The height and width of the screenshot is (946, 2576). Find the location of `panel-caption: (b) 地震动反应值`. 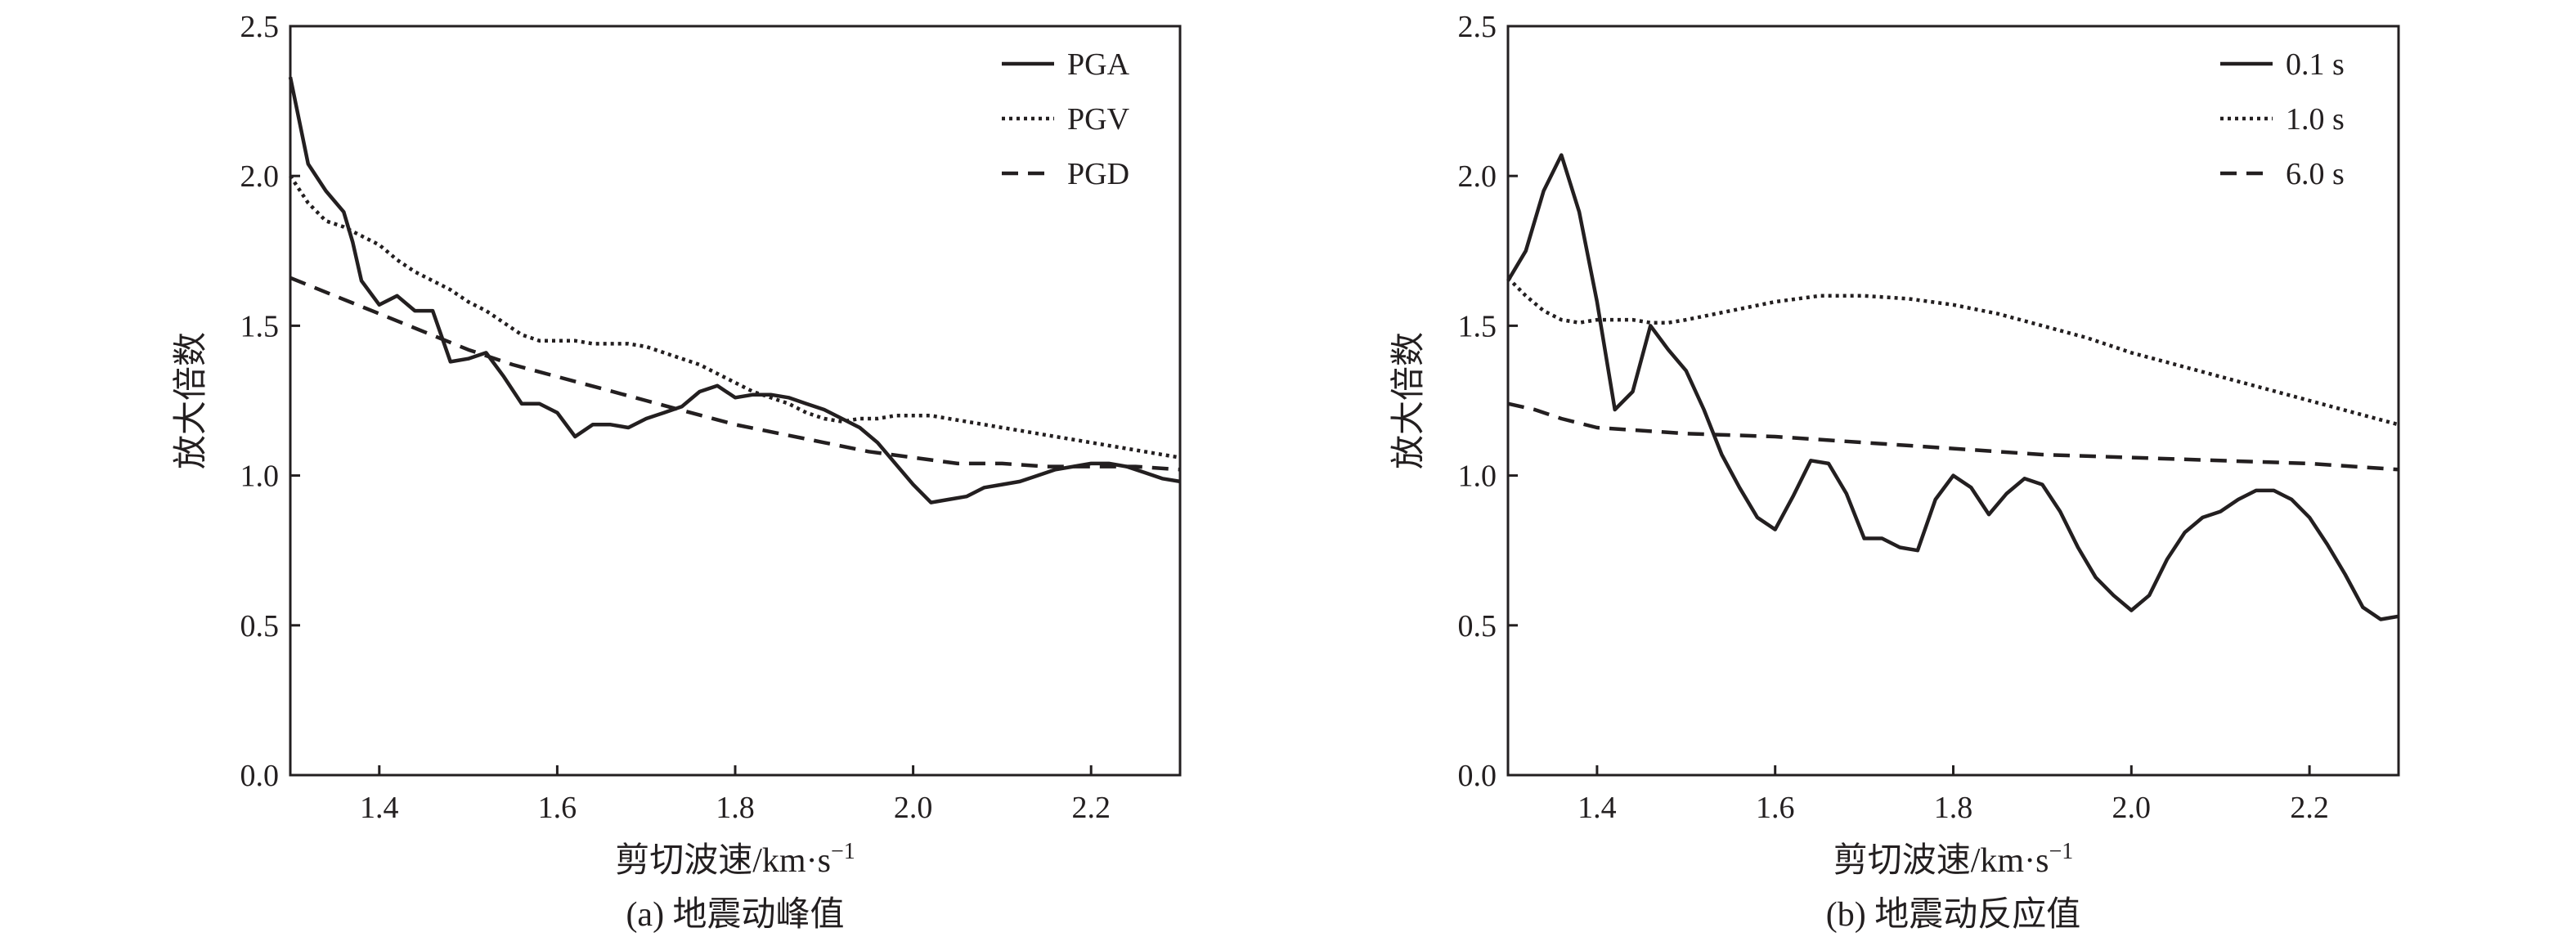

panel-caption: (b) 地震动反应值 is located at coordinates (1953, 914).